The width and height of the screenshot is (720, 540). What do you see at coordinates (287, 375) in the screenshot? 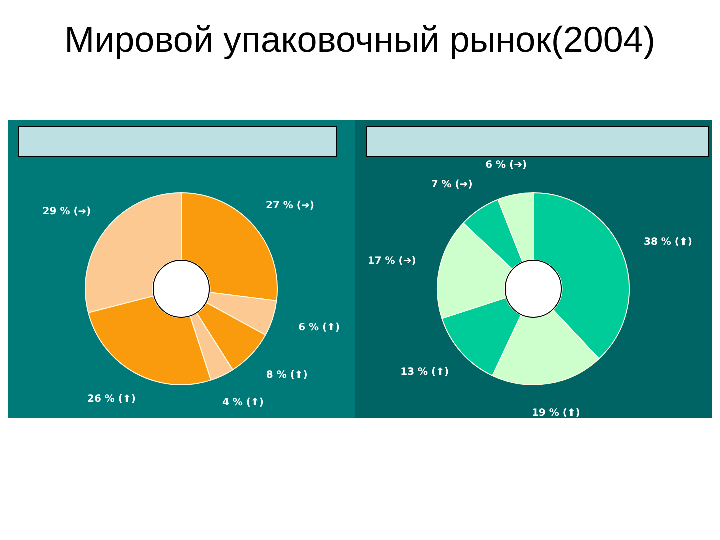
I see `data-label: 8 % (⬆)` at bounding box center [287, 375].